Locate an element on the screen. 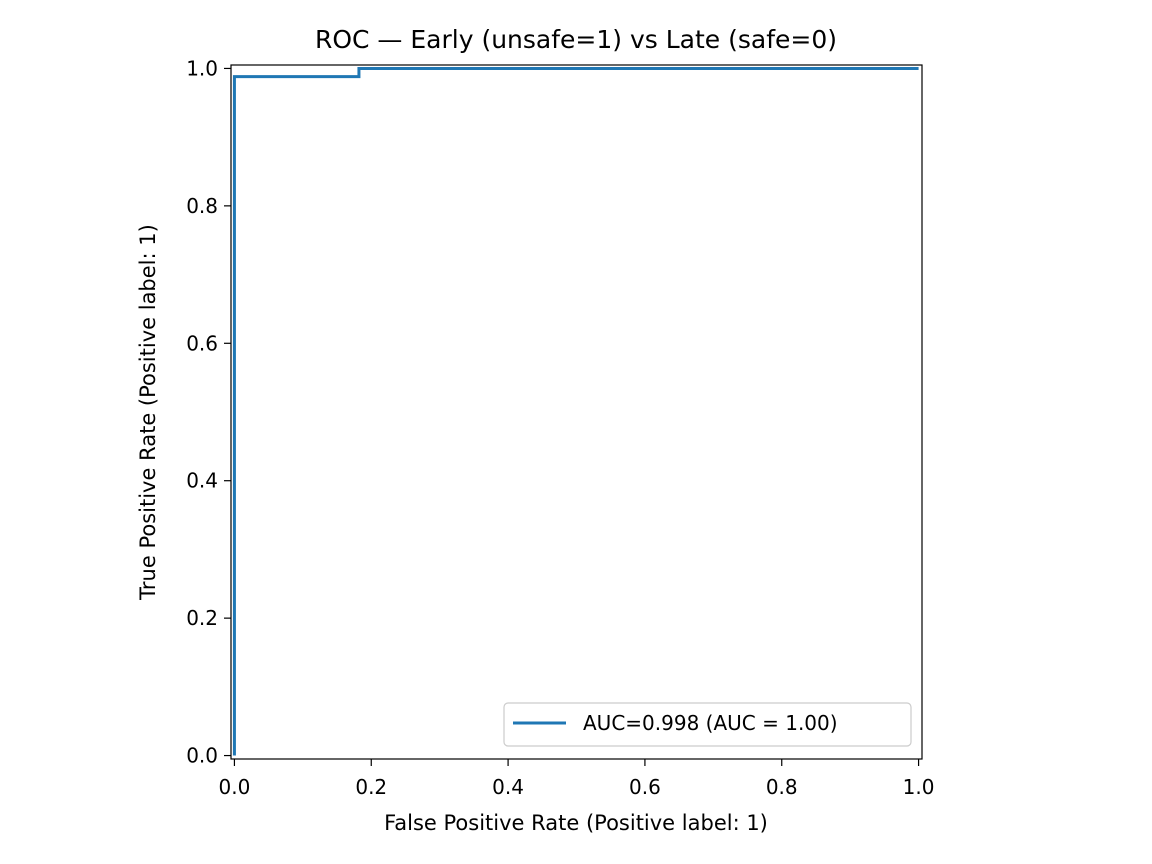  x-tick-label: 0.4 is located at coordinates (508, 787).